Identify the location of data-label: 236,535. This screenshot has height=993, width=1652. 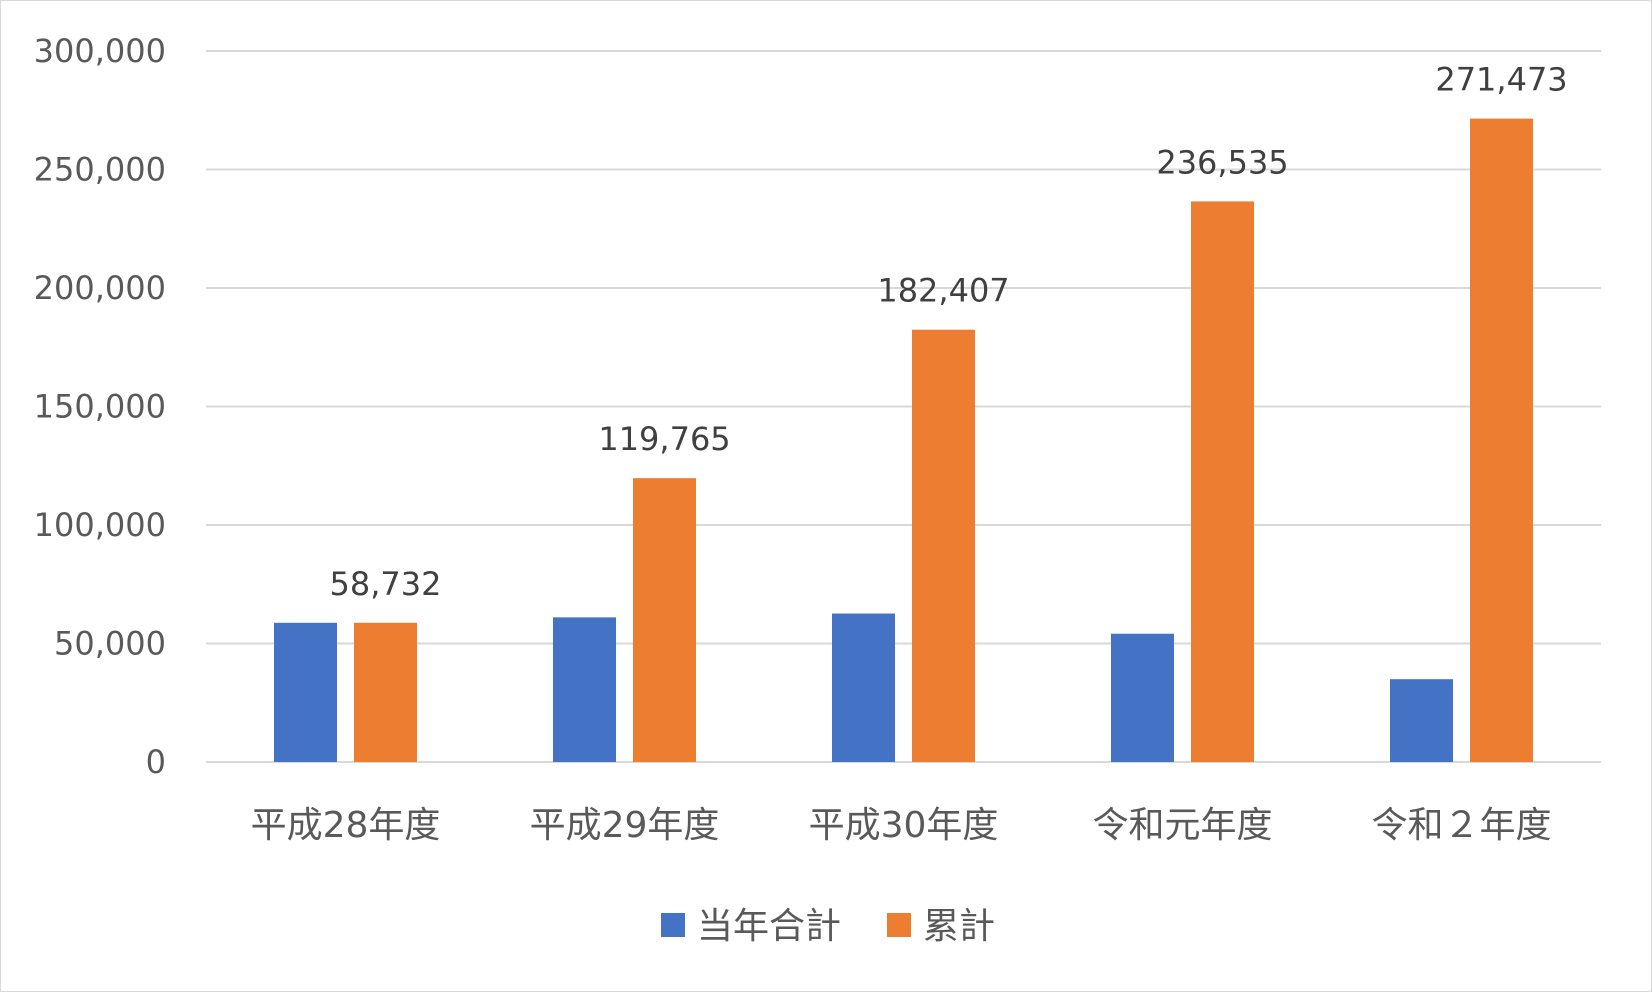
(1222, 162).